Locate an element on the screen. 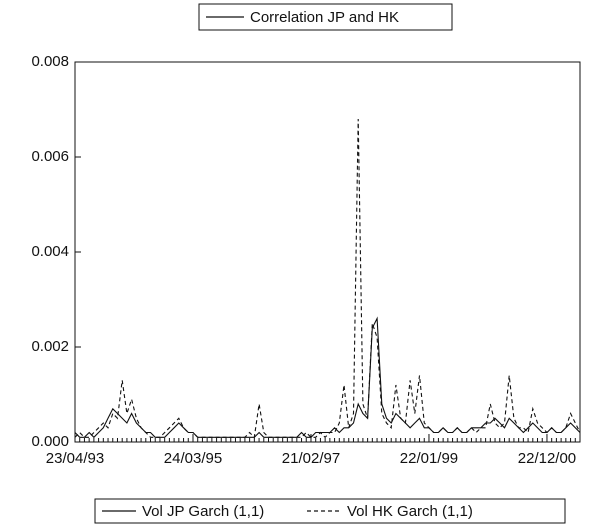 The image size is (593, 526). y-tick-label: 0.008 is located at coordinates (50, 61).